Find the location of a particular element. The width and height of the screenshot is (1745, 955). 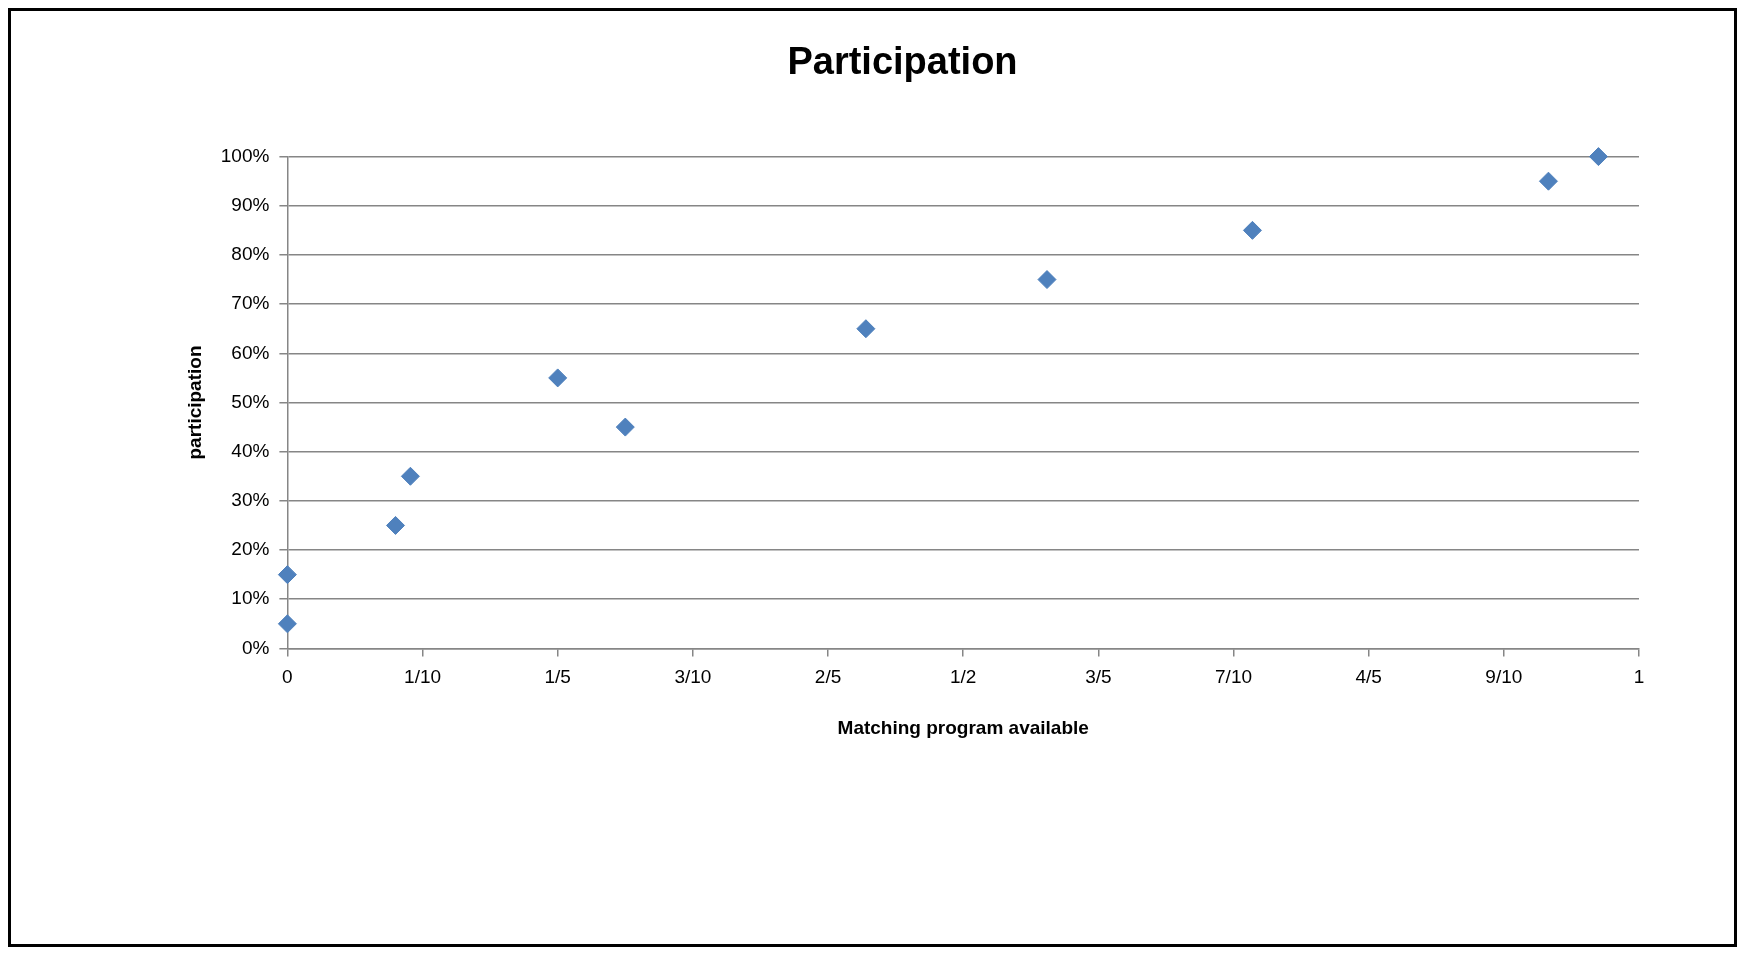

y-tick-label: 80% is located at coordinates (250, 254).